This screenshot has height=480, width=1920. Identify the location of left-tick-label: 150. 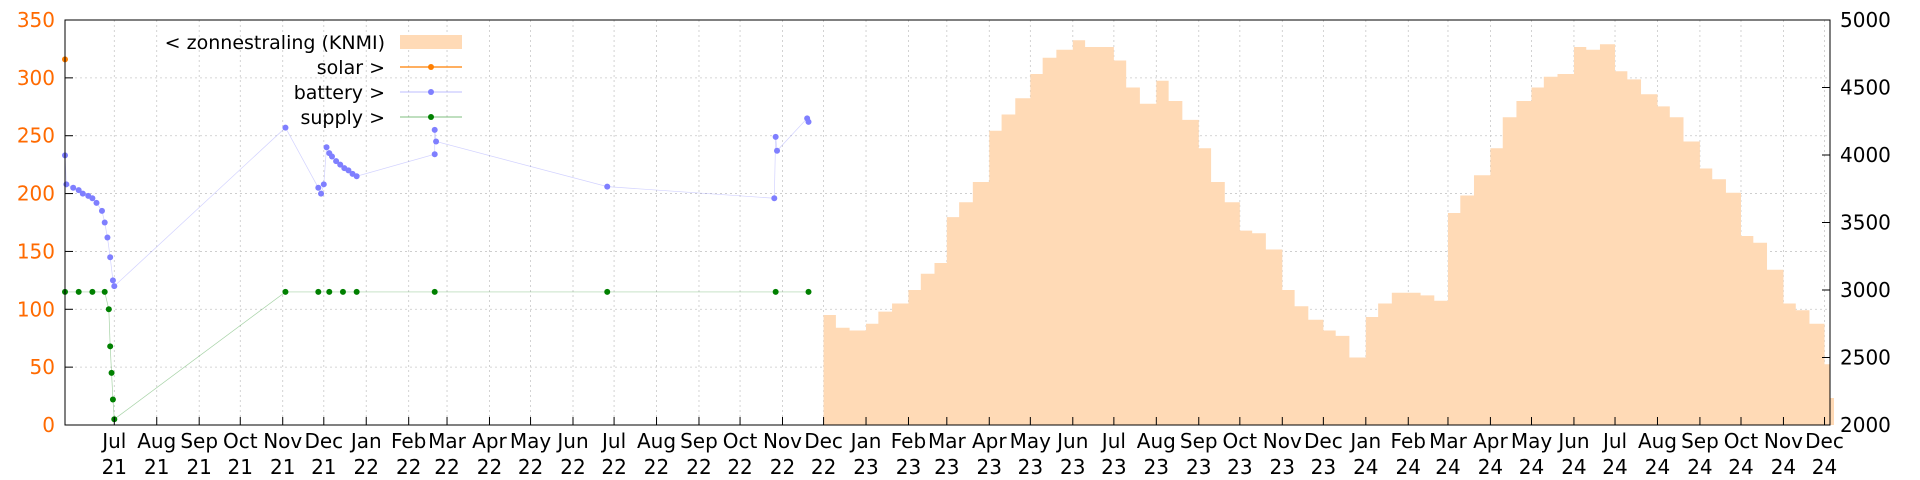
(36, 251).